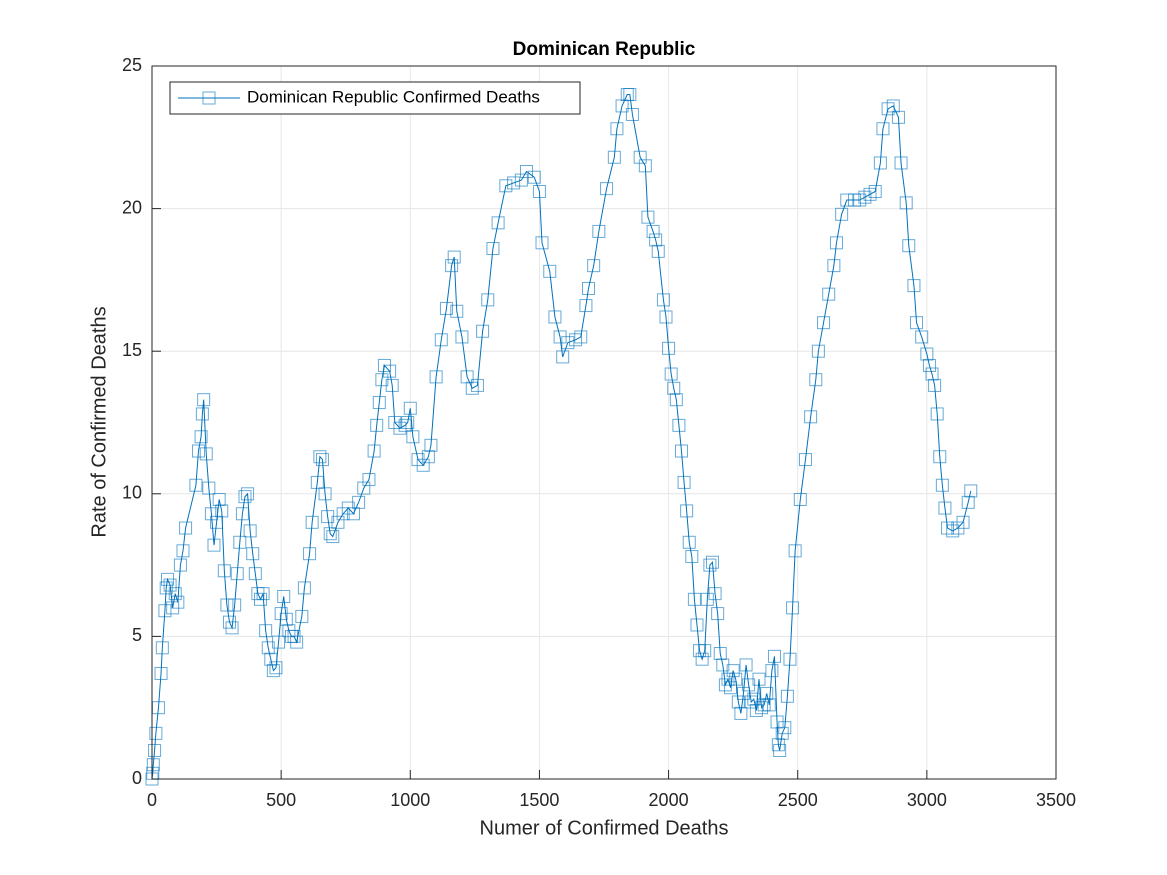  What do you see at coordinates (669, 800) in the screenshot?
I see `x-tick-label: 2000` at bounding box center [669, 800].